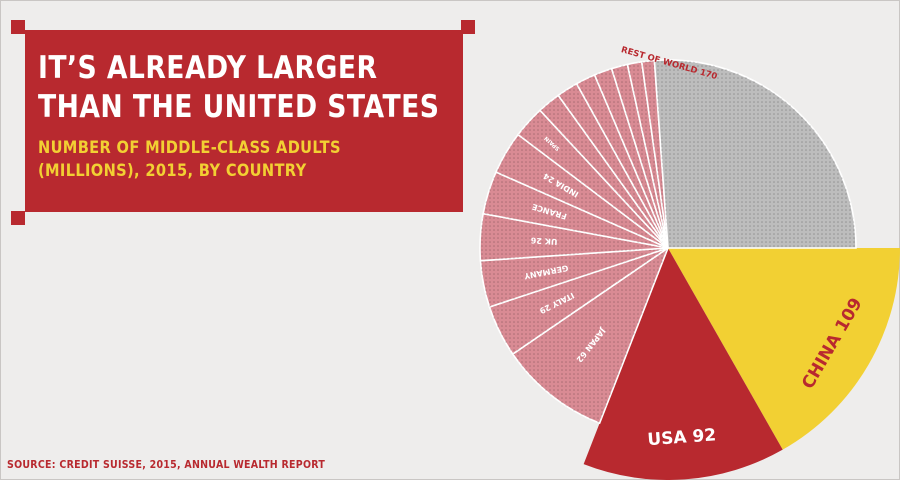  Describe the element at coordinates (208, 68) in the screenshot. I see `title-line-1: IT’S ALREADY LARGER` at that location.